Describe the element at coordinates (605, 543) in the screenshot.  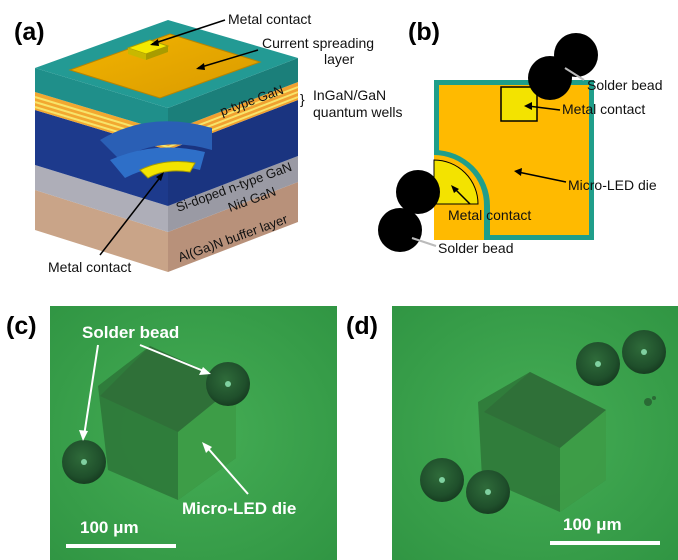
I see `scale-bar-d` at that location.